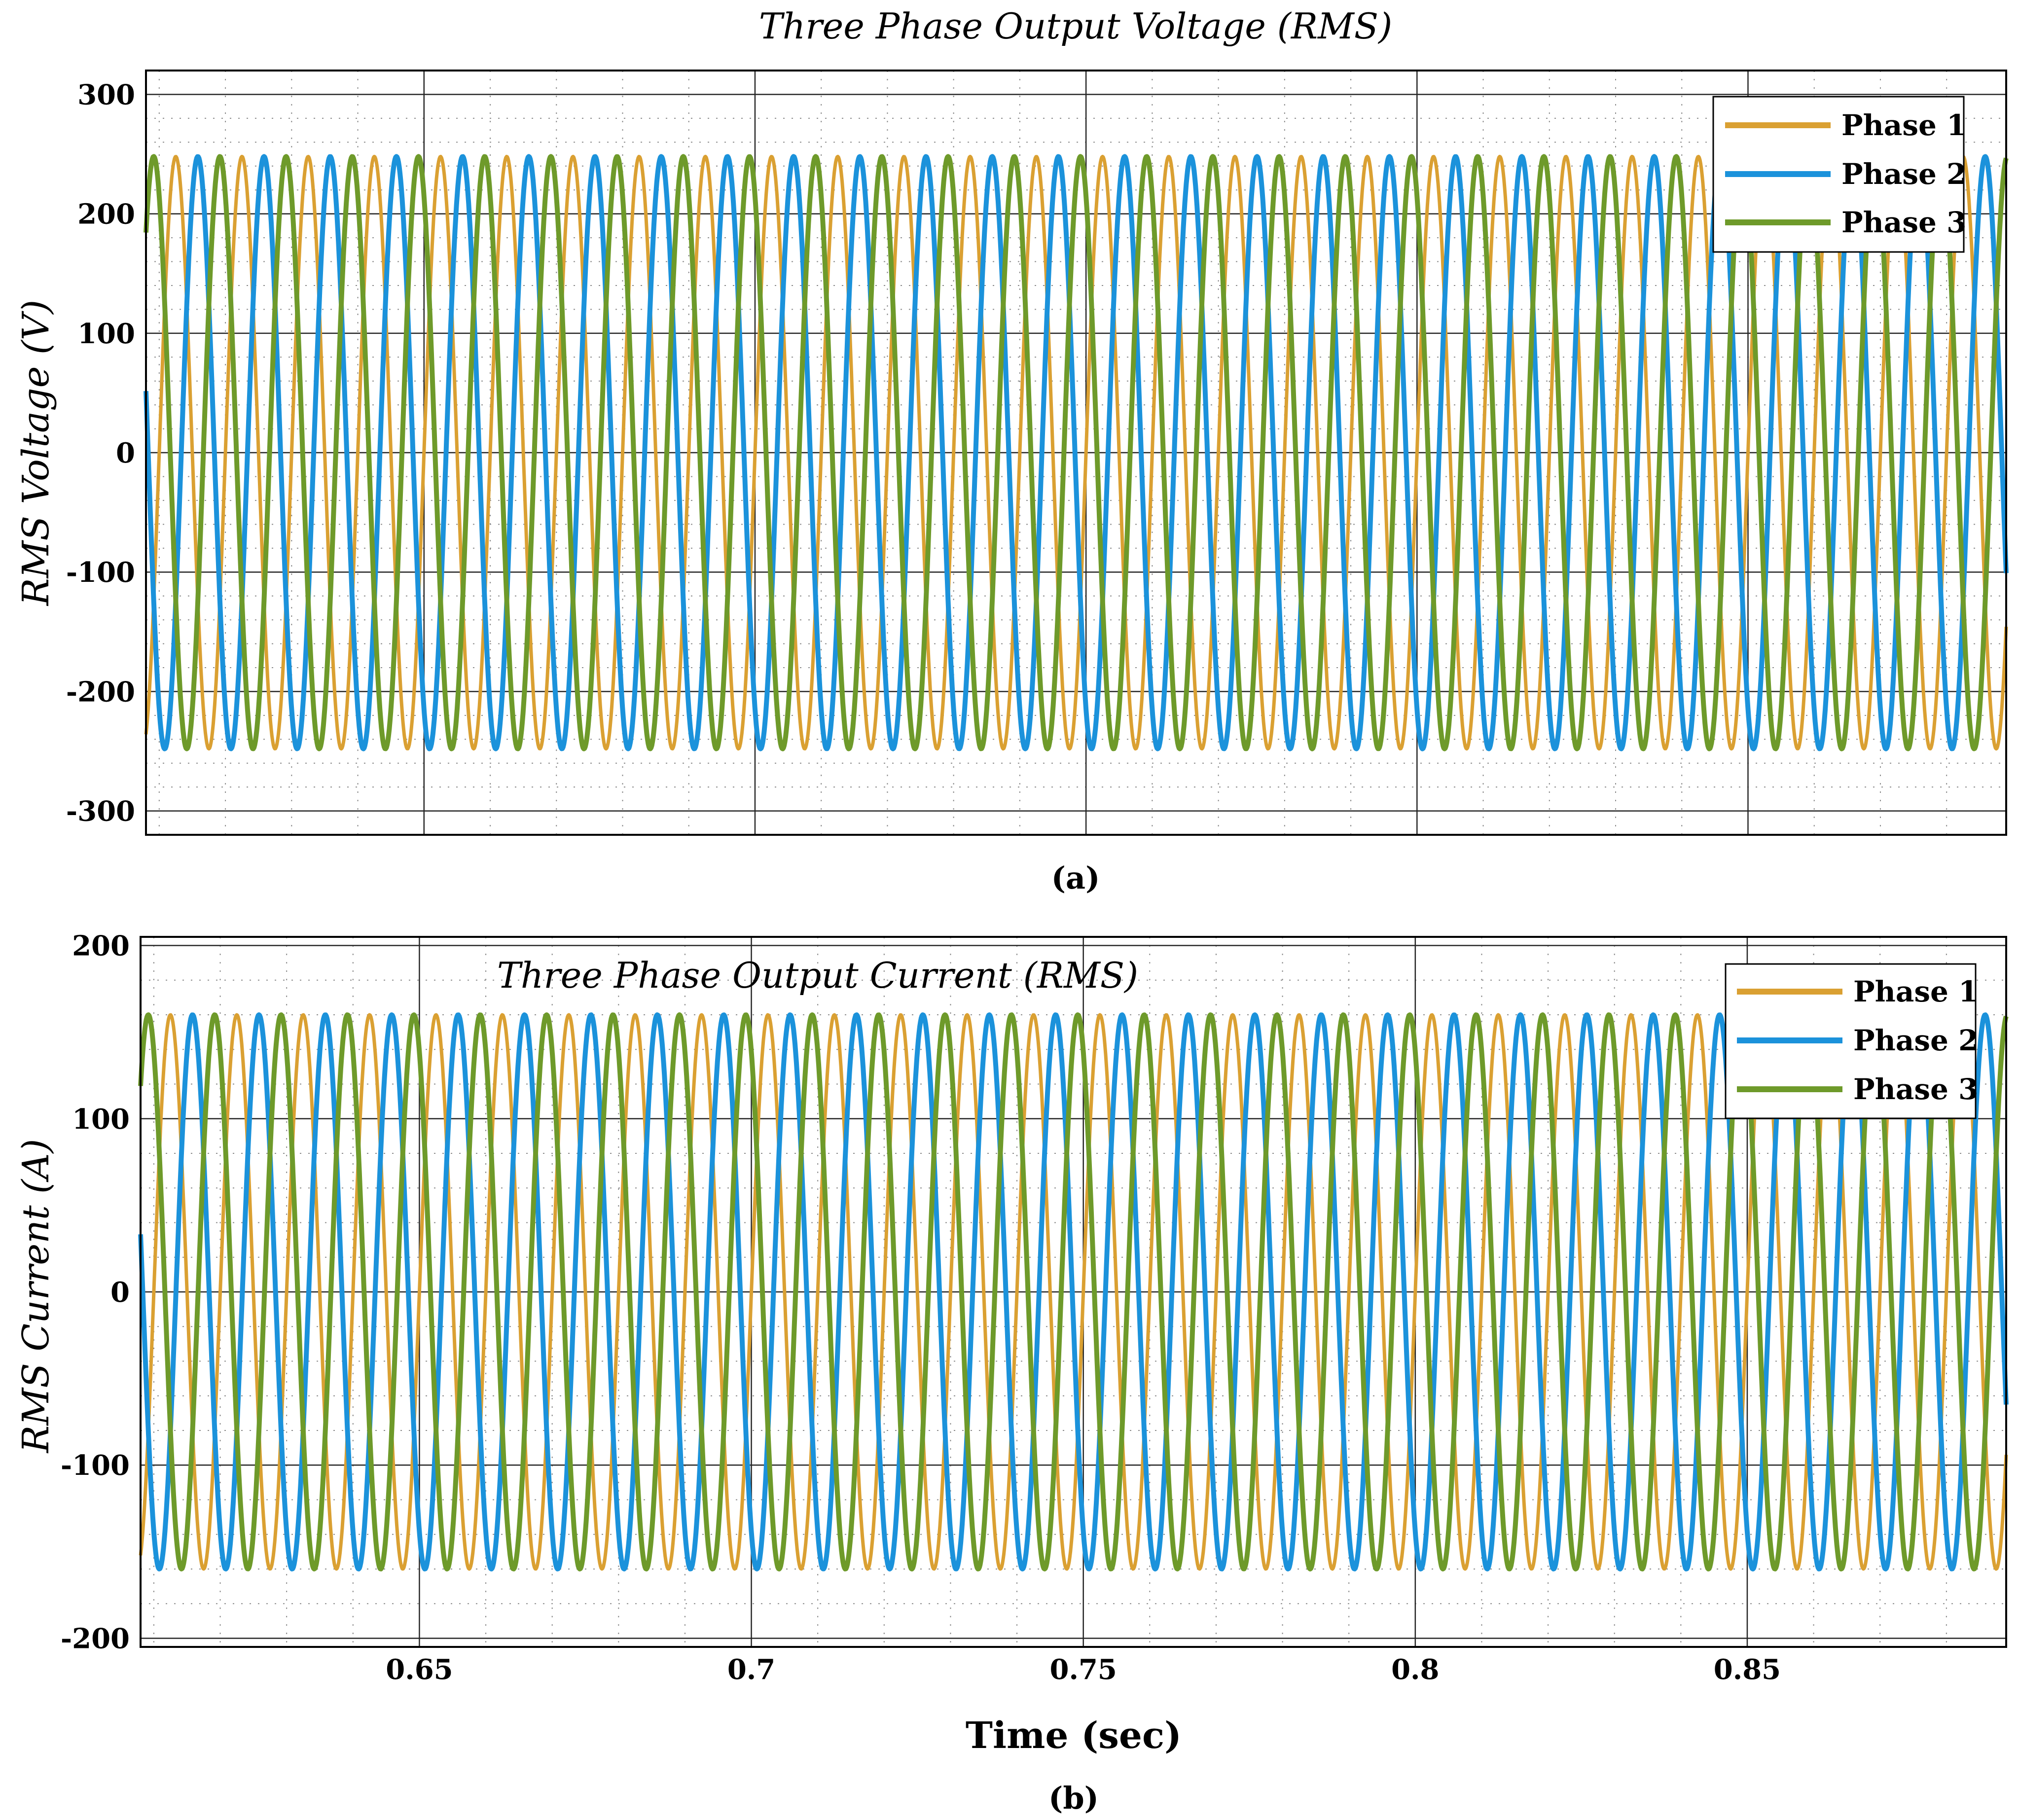 Image resolution: width=2019 pixels, height=1820 pixels. What do you see at coordinates (100, 811) in the screenshot?
I see `panel-a-y-tick-label: -300` at bounding box center [100, 811].